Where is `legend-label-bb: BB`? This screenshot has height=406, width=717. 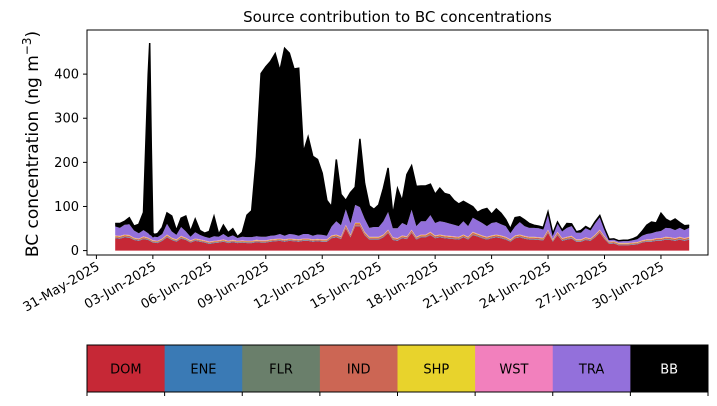
legend-label-bb: BB is located at coordinates (669, 370).